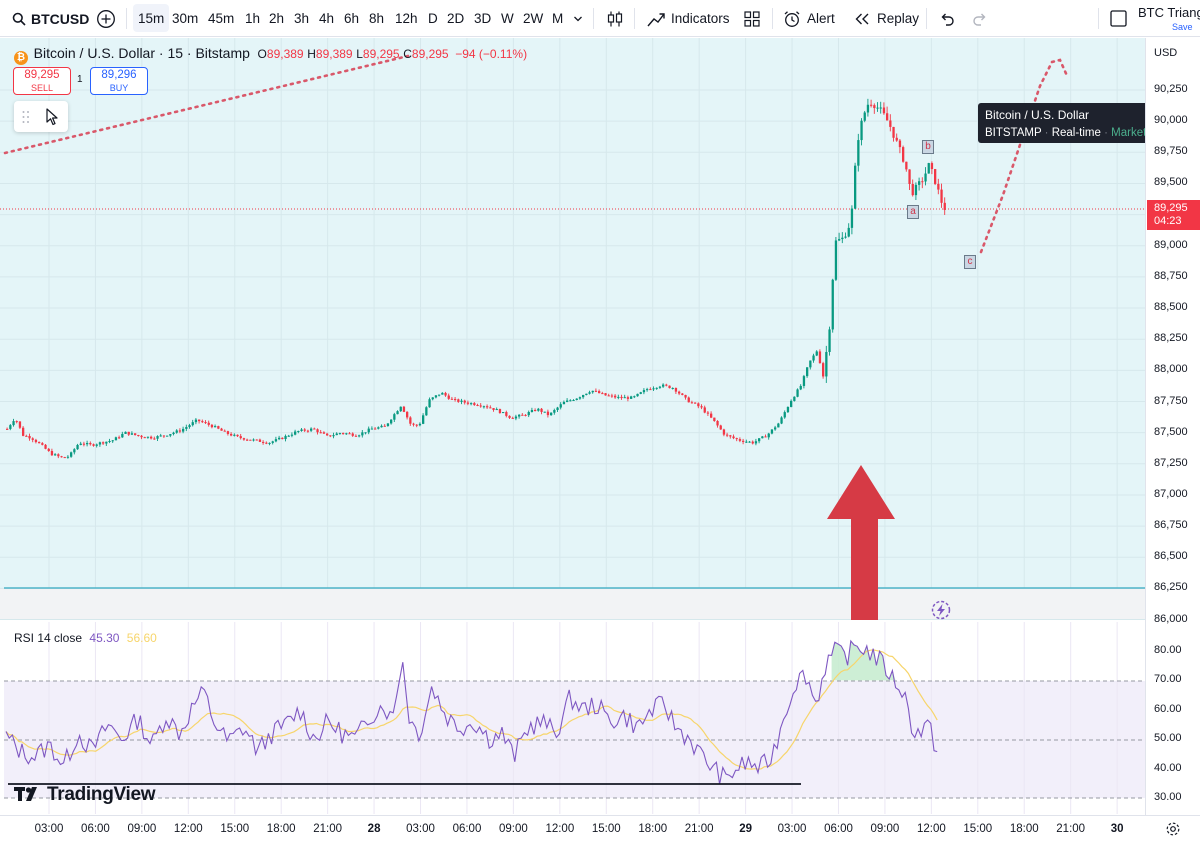 The width and height of the screenshot is (1200, 843). What do you see at coordinates (41, 116) in the screenshot?
I see `floating-cursor-toolbar` at bounding box center [41, 116].